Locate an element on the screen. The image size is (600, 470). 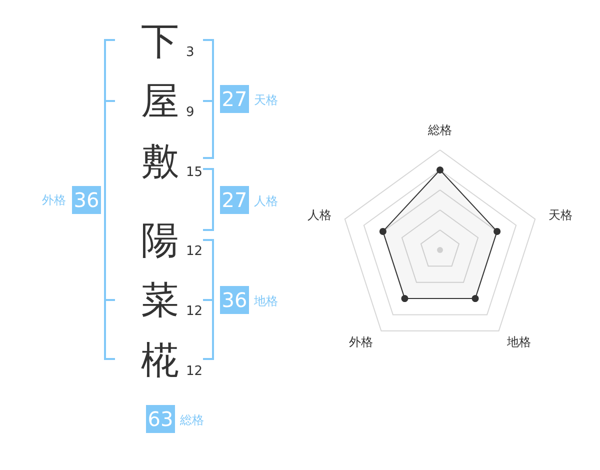
spoke-label: 外格 is located at coordinates (360, 342).